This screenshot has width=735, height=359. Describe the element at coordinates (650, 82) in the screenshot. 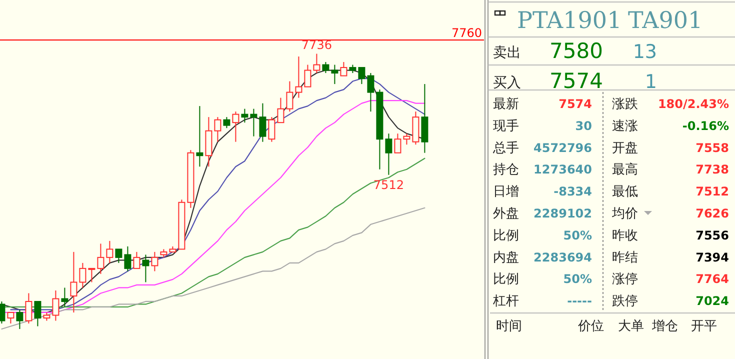

I see `text: 1` at that location.